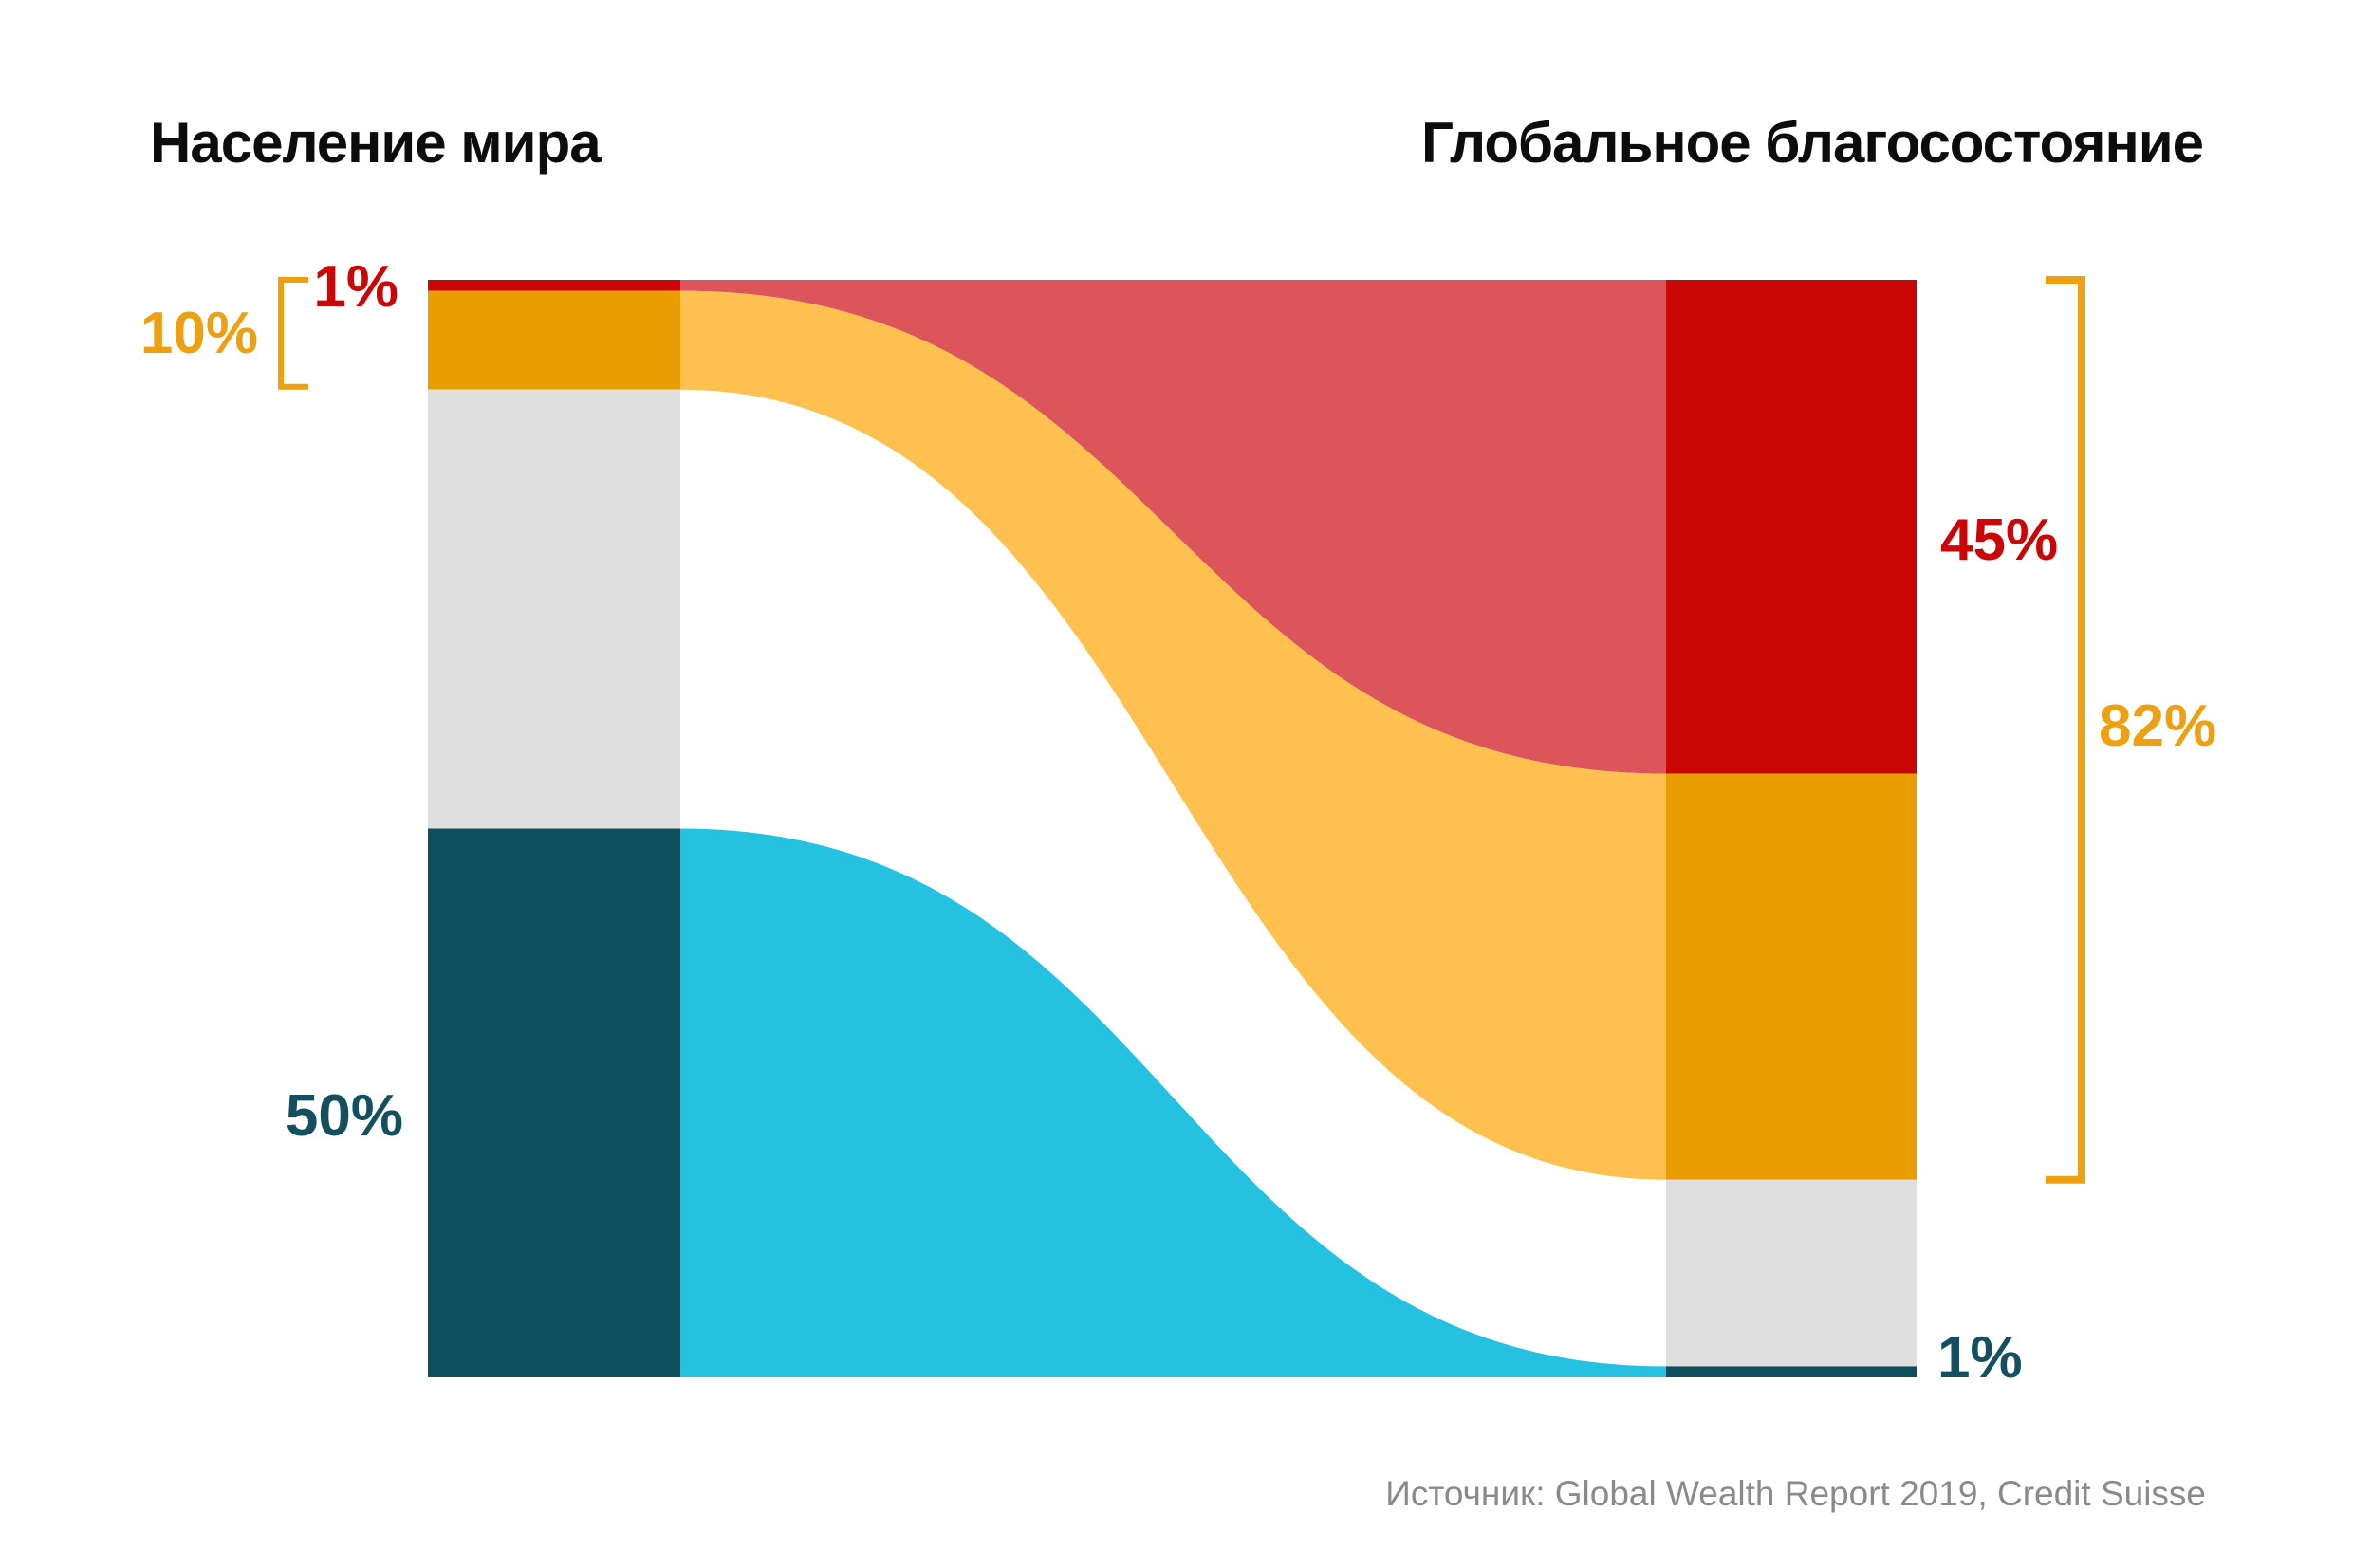  Describe the element at coordinates (1791, 1372) in the screenshot. I see `wealth-node-bottom-50-percent` at that location.